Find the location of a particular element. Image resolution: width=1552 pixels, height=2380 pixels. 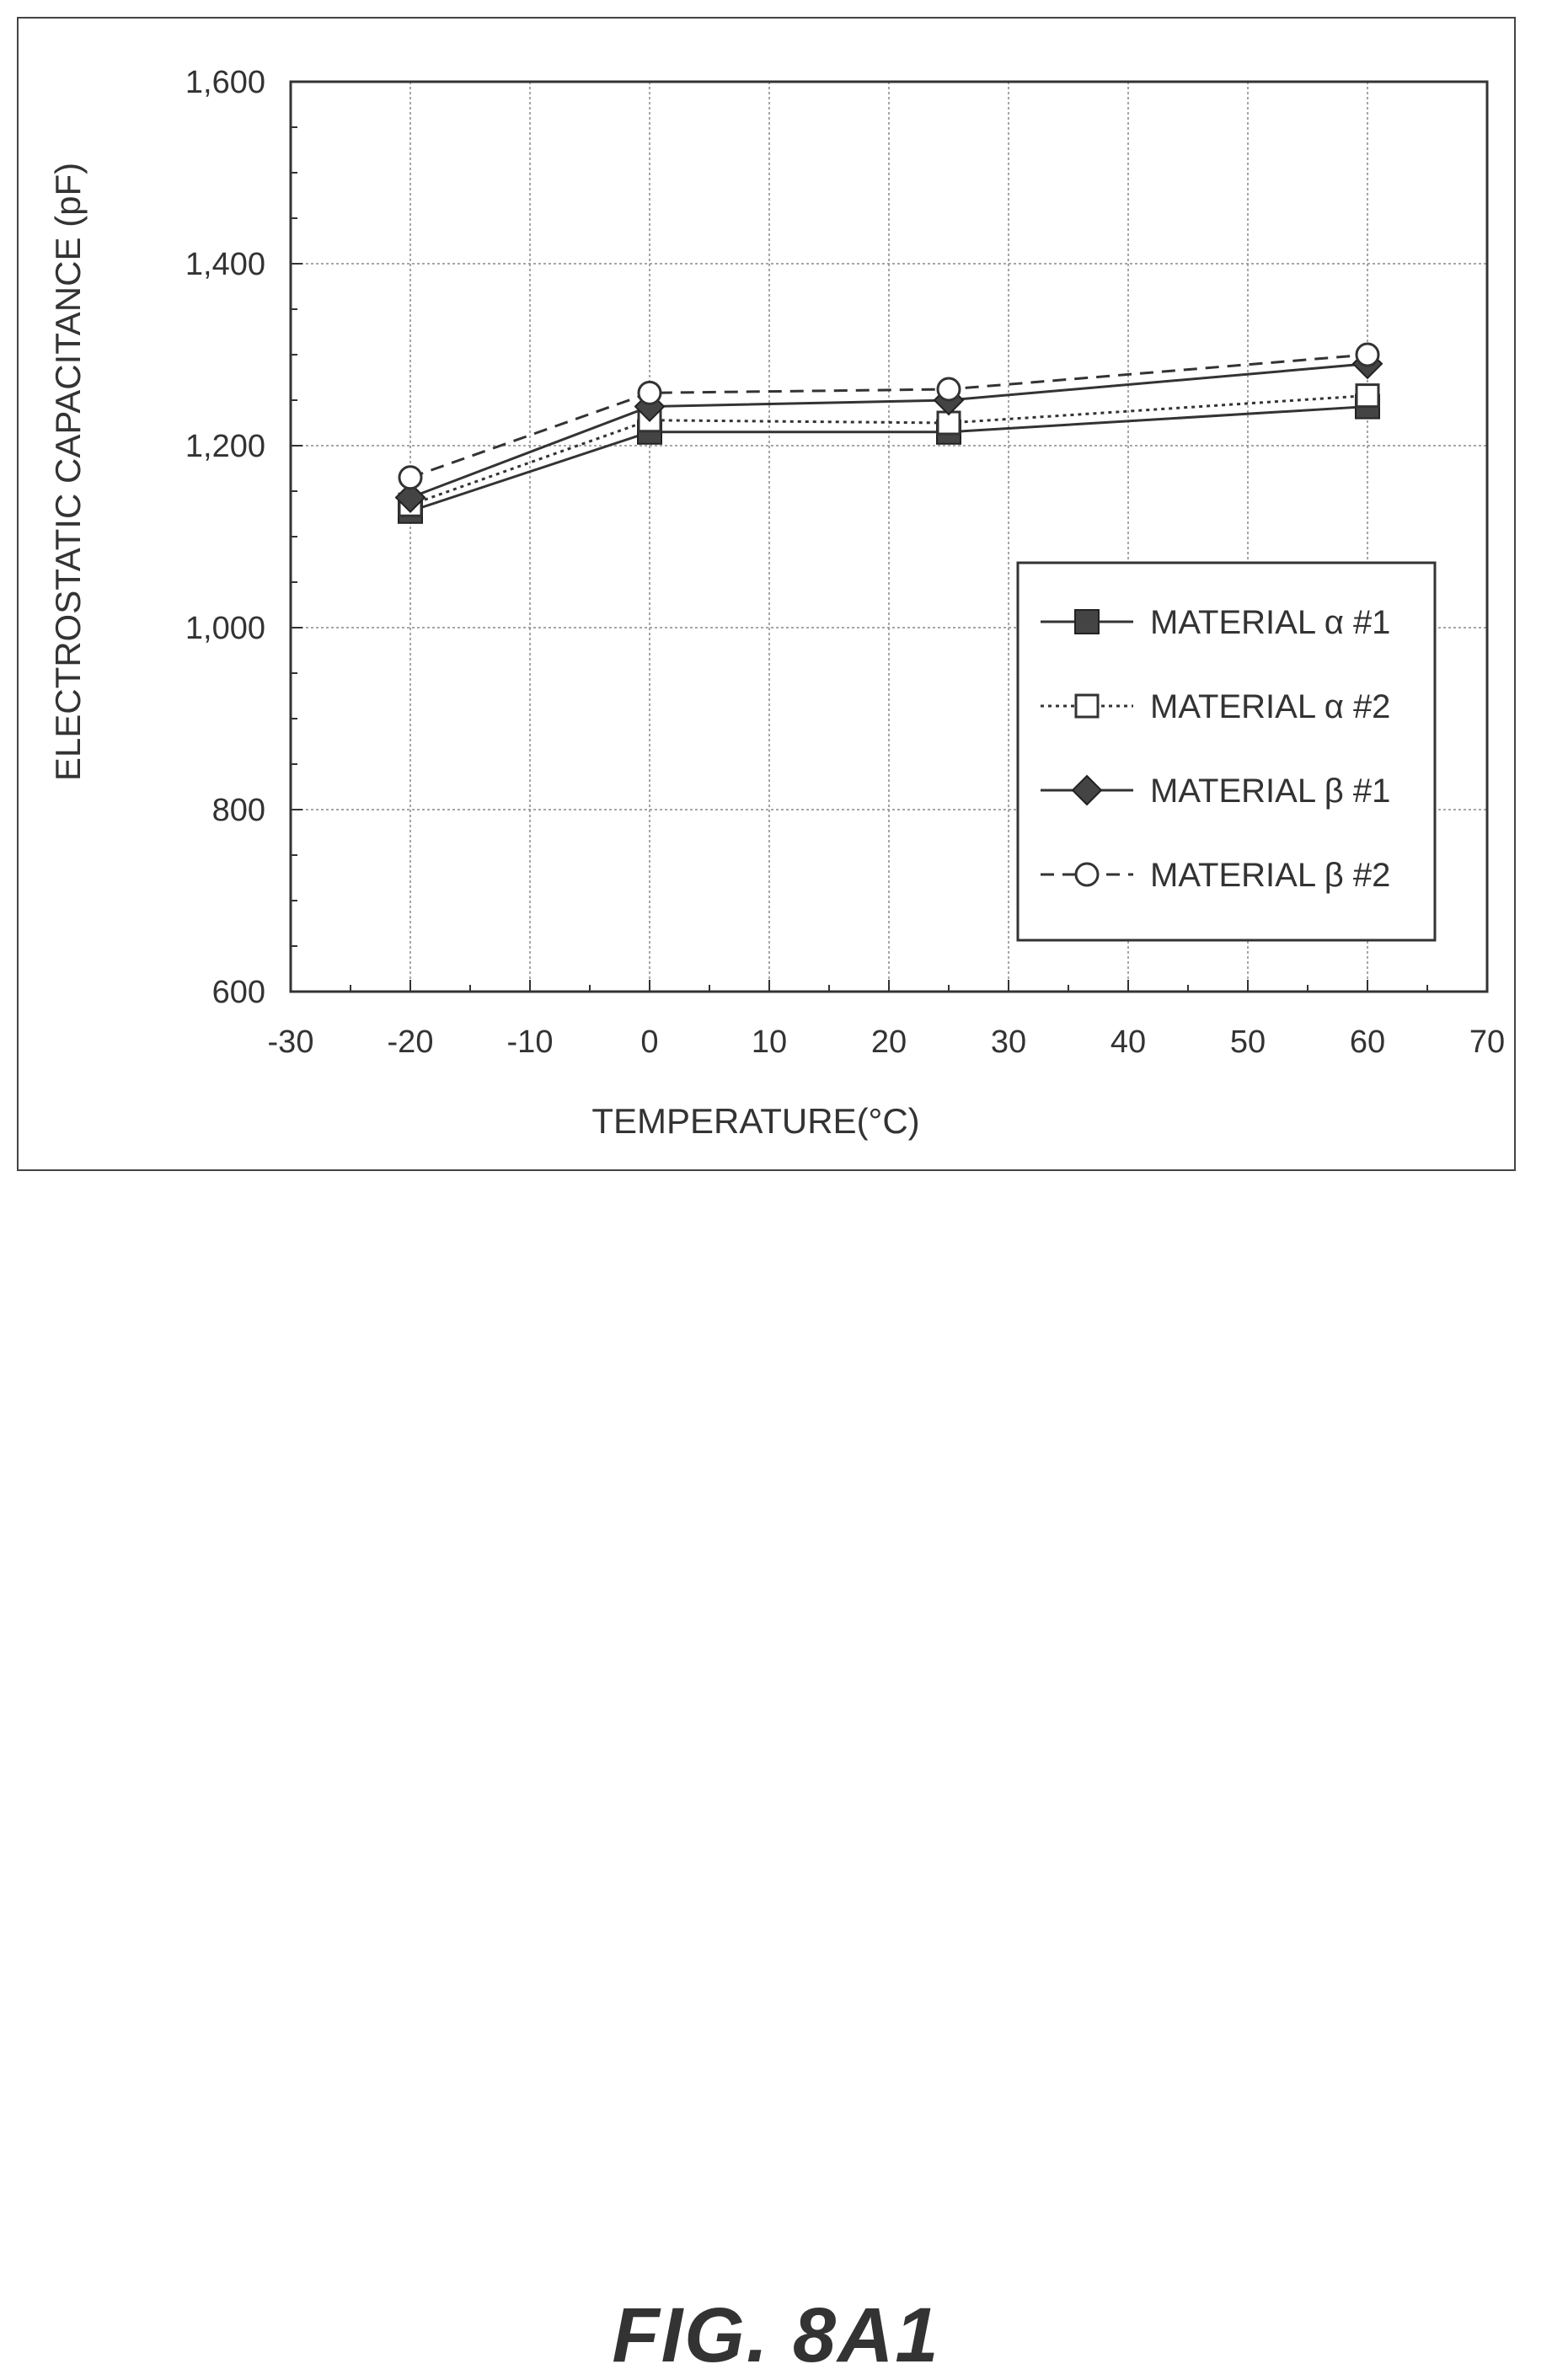

legend-entry-2: MATERIAL α #2 is located at coordinates (1215, 706).